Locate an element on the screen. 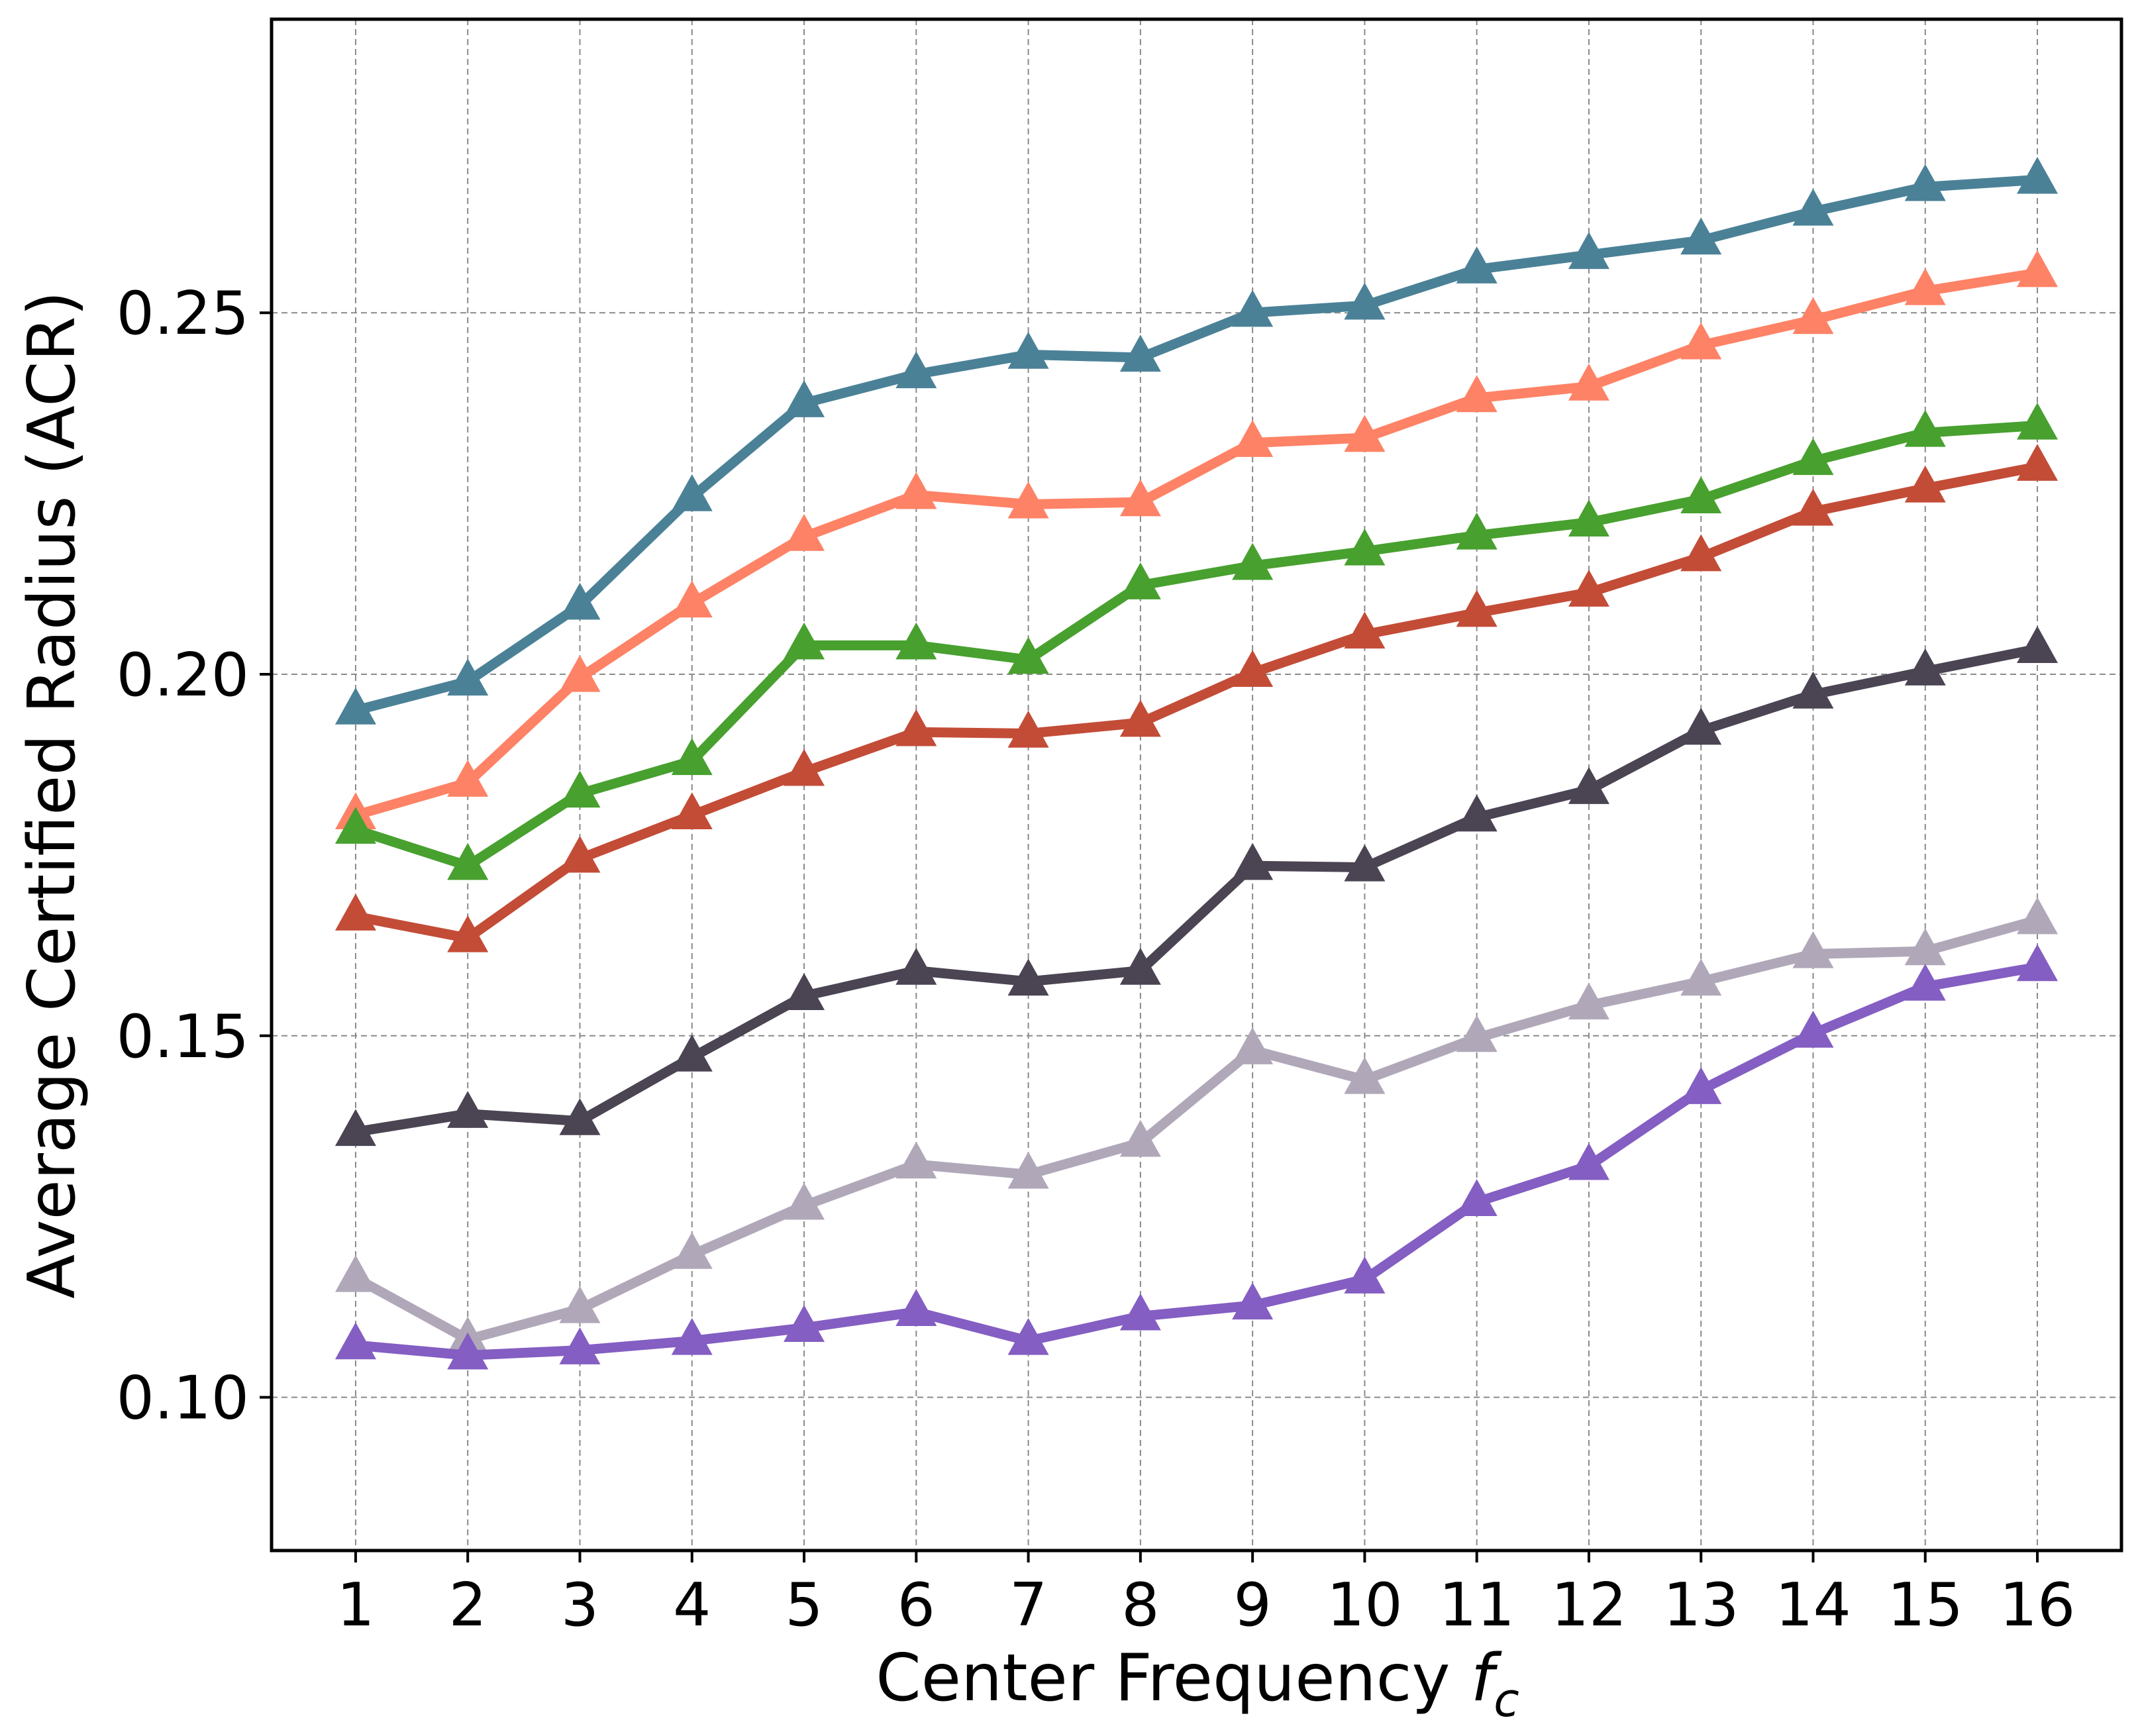 The height and width of the screenshot is (1736, 2138). x-tick-label: 6 is located at coordinates (916, 1605).